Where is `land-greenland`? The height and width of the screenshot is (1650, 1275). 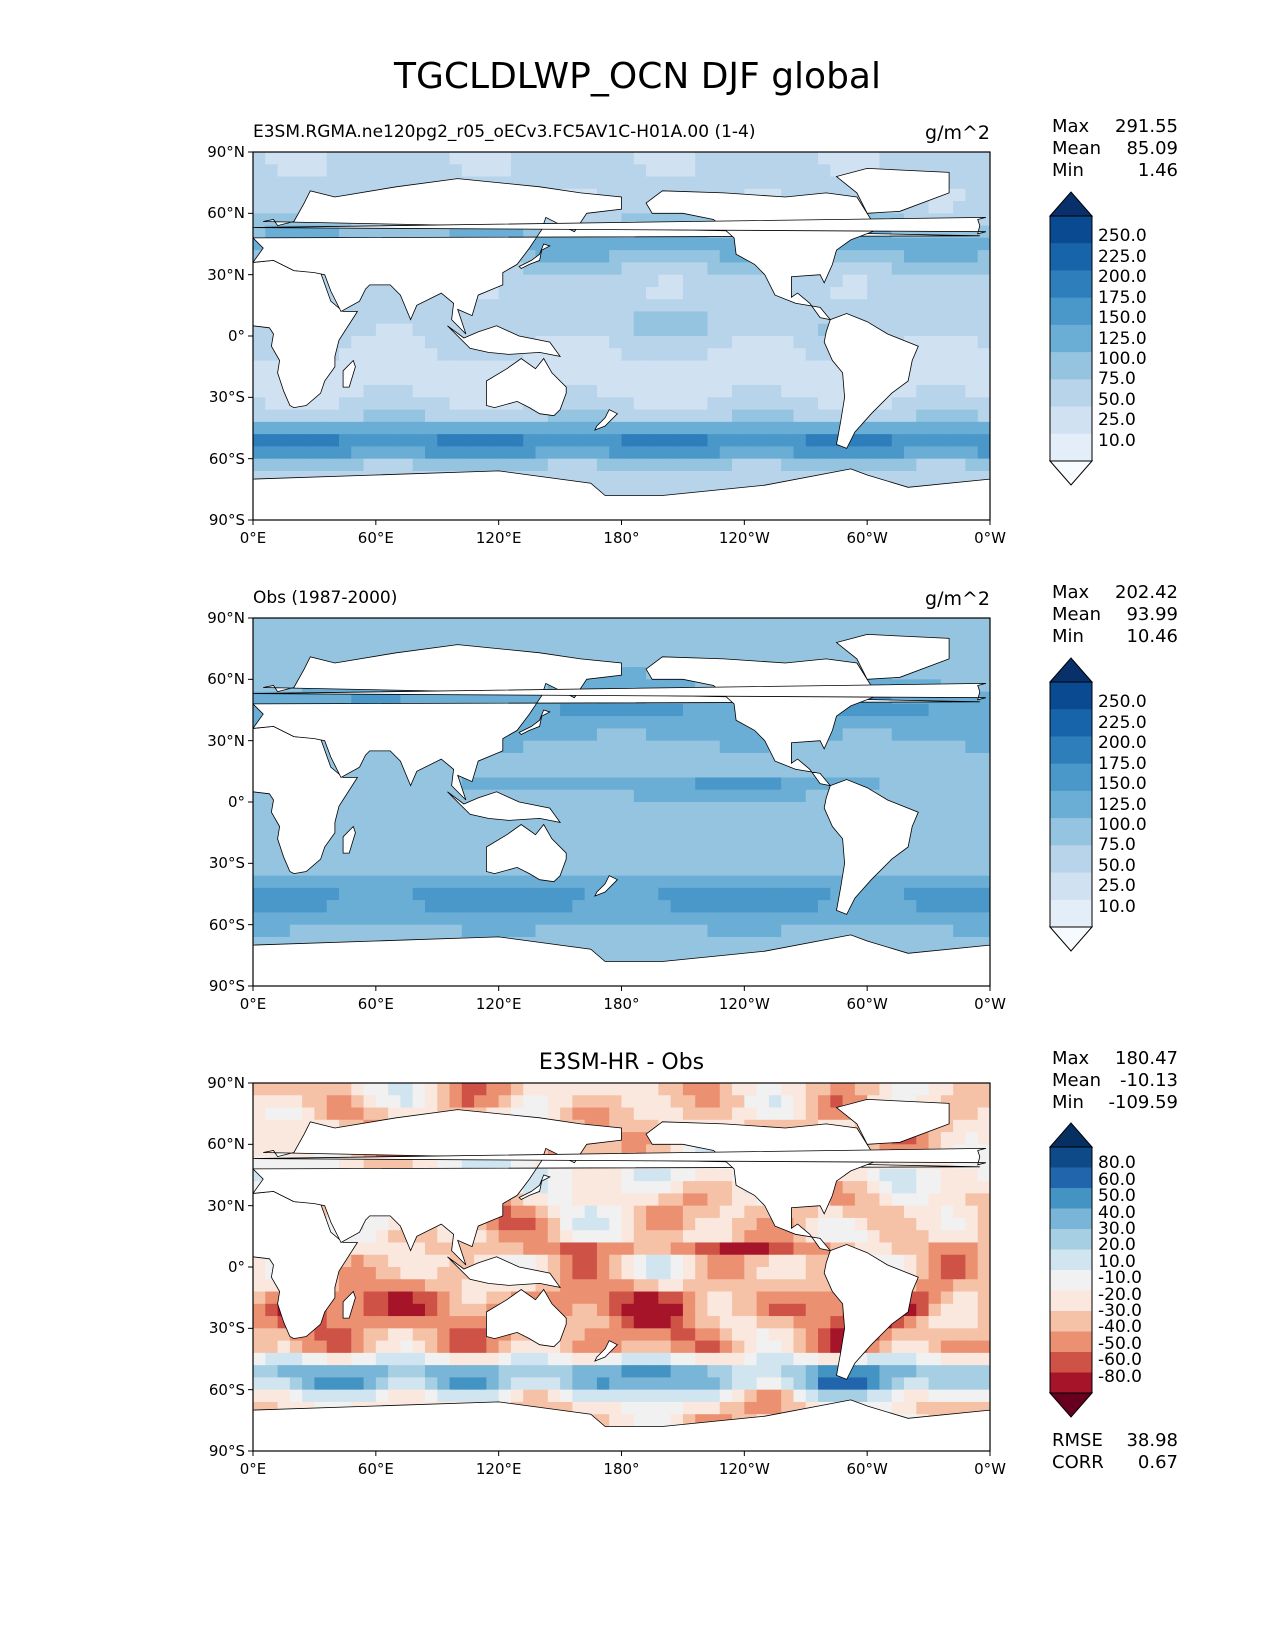 land-greenland is located at coordinates (892, 656).